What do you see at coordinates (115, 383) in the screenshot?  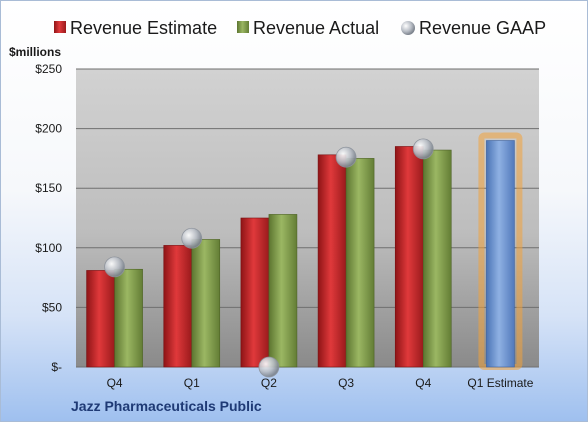 I see `x-tick-label-0: Q4` at bounding box center [115, 383].